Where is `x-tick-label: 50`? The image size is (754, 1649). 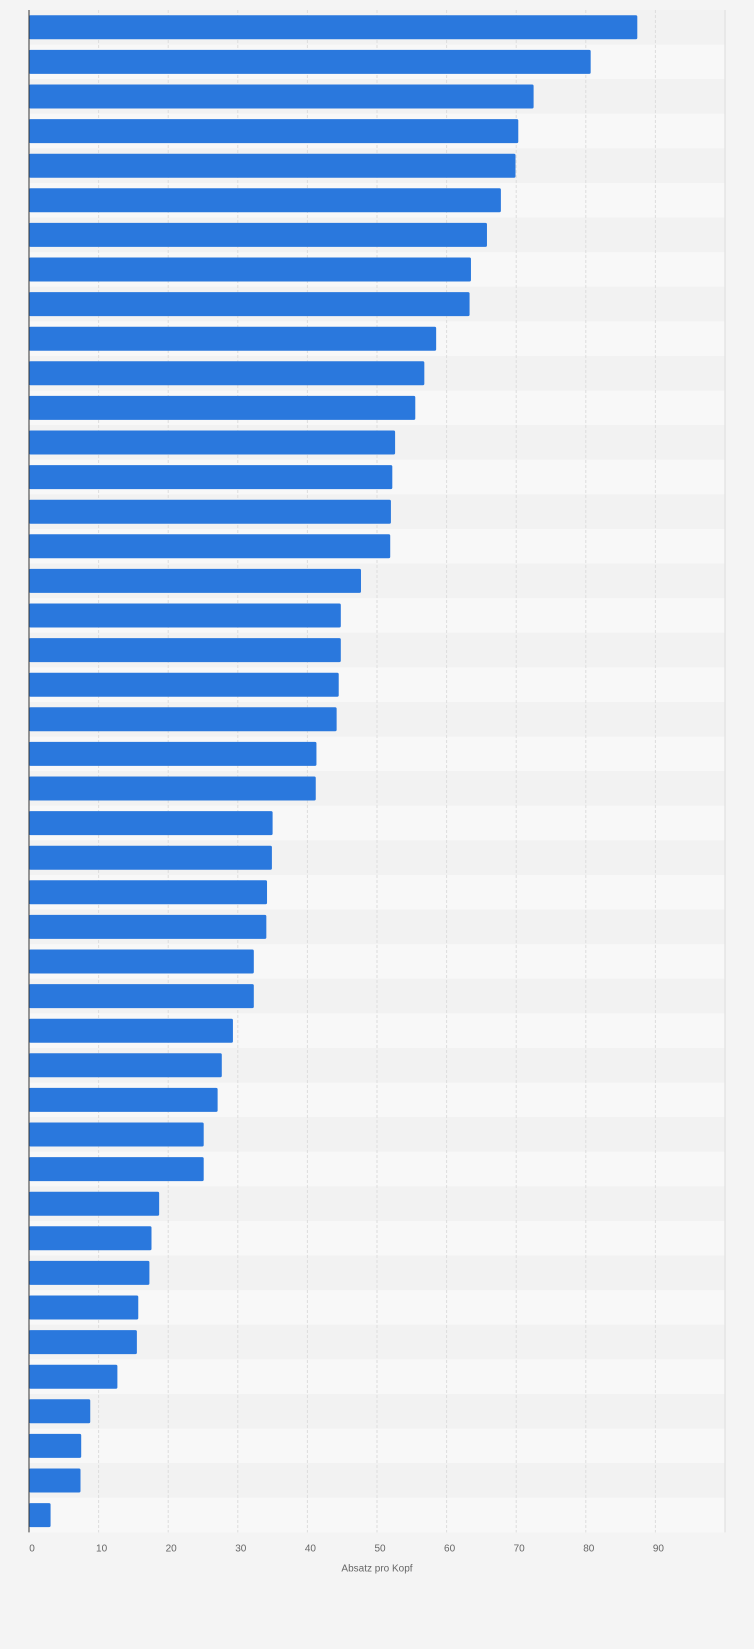 x-tick-label: 50 is located at coordinates (380, 1548).